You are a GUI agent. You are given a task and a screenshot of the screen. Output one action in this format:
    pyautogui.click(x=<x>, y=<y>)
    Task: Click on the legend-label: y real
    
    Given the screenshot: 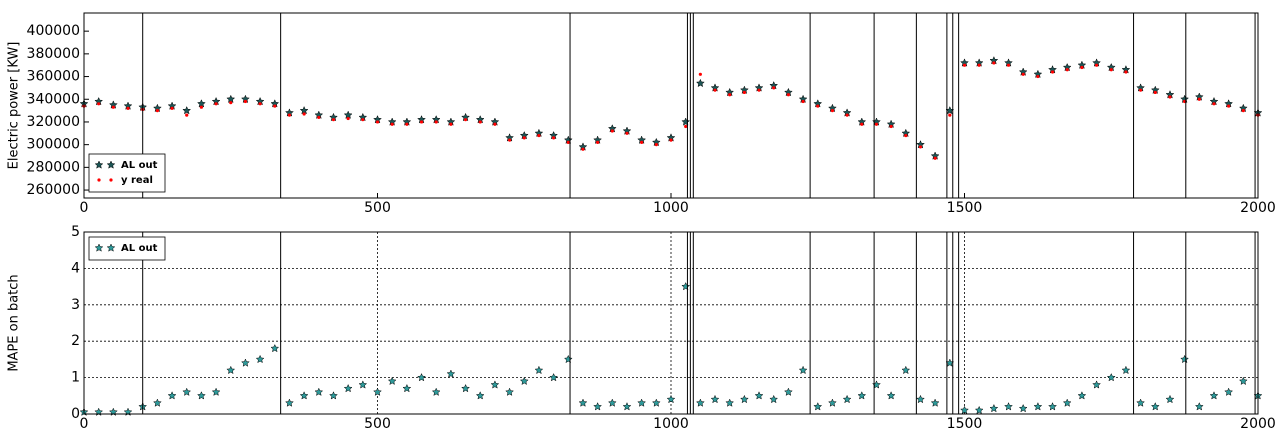 What is the action you would take?
    pyautogui.click(x=137, y=180)
    